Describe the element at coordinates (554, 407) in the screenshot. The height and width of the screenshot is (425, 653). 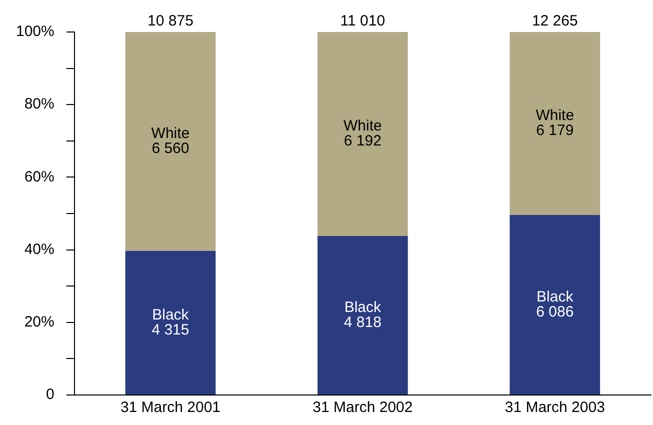
I see `x-tick-label: 31 March 2003` at that location.